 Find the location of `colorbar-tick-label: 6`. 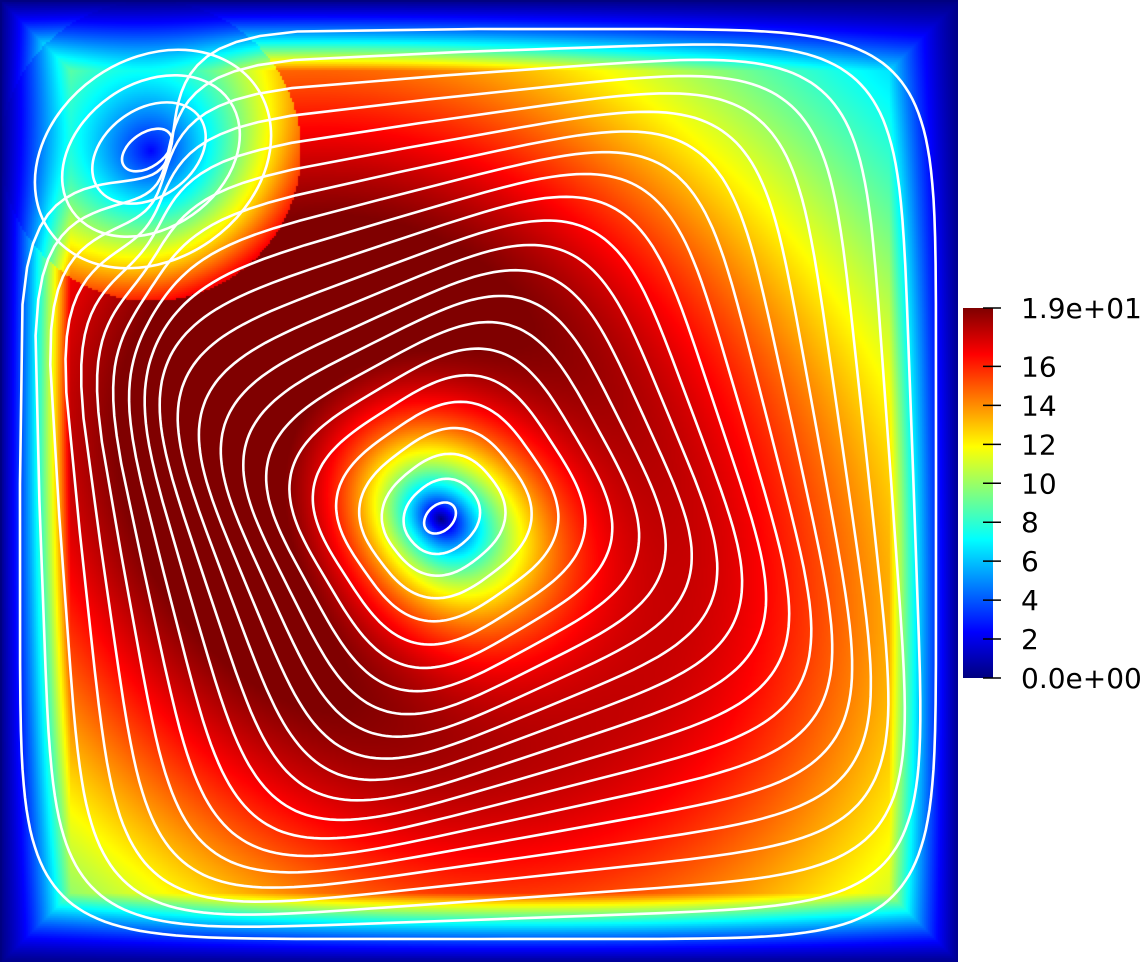

colorbar-tick-label: 6 is located at coordinates (1030, 561).